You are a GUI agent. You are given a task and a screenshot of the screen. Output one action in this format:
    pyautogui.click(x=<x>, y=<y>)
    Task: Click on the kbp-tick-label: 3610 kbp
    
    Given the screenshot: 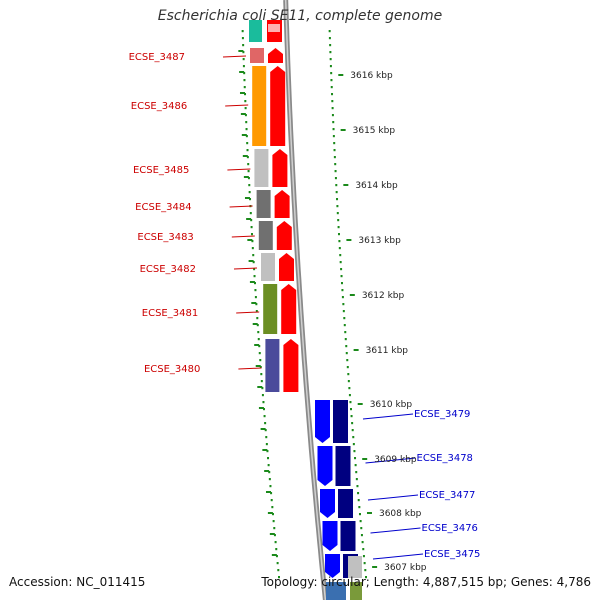 What is the action you would take?
    pyautogui.click(x=391, y=405)
    